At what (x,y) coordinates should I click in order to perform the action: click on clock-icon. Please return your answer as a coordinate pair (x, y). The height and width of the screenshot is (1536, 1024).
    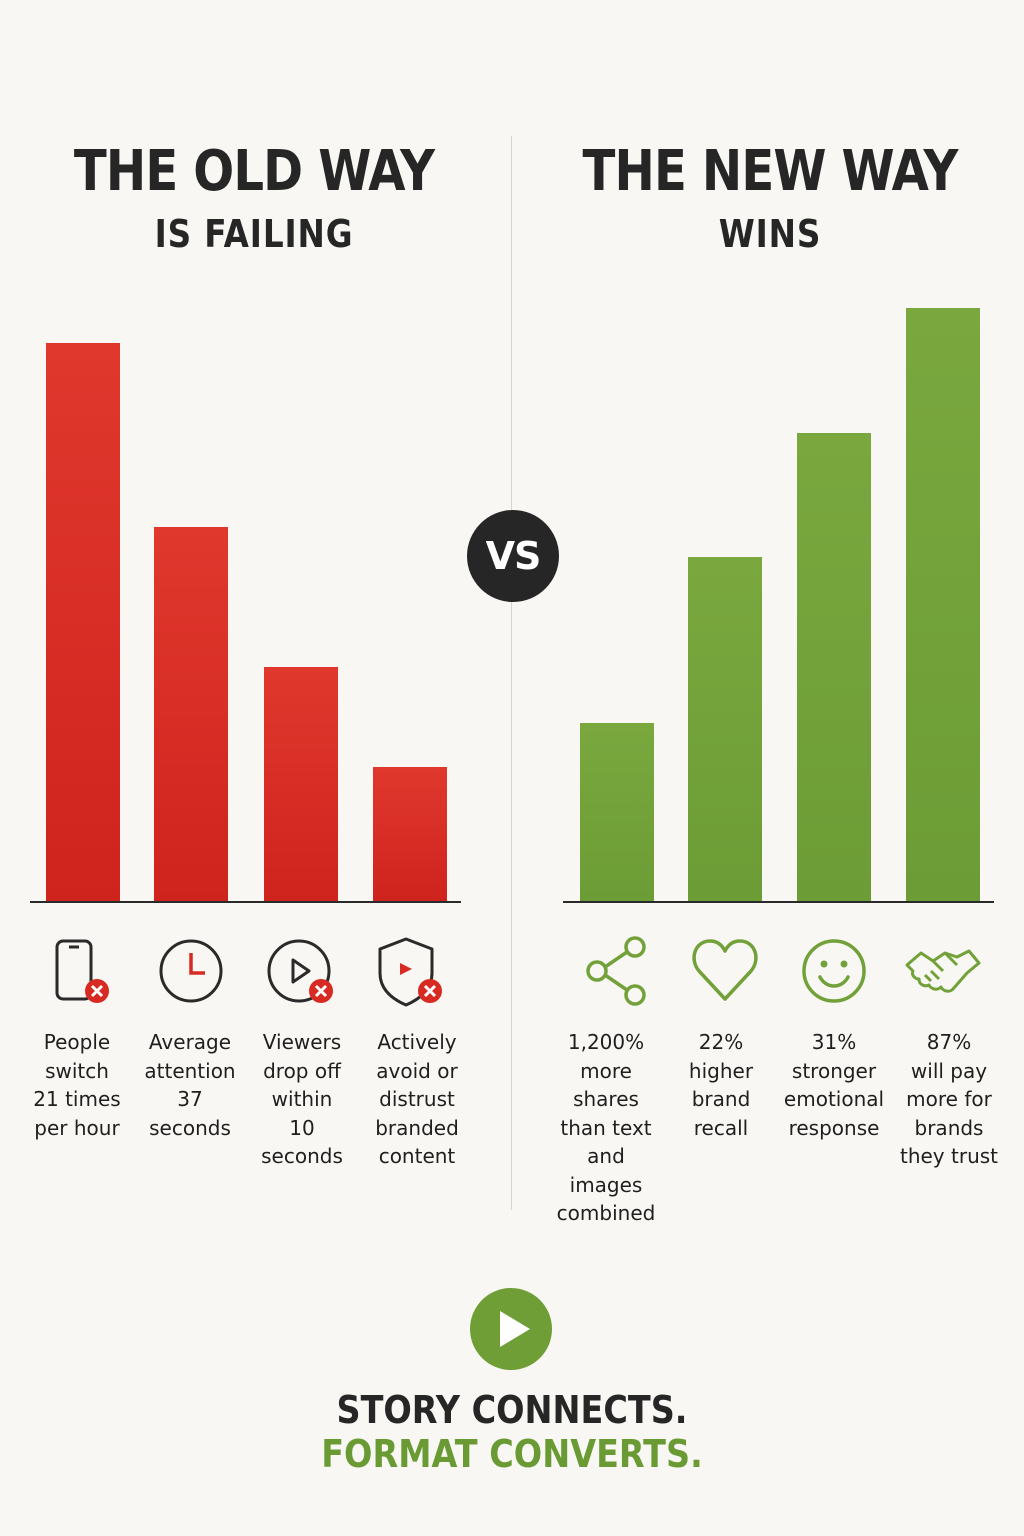
    Looking at the image, I should click on (191, 971).